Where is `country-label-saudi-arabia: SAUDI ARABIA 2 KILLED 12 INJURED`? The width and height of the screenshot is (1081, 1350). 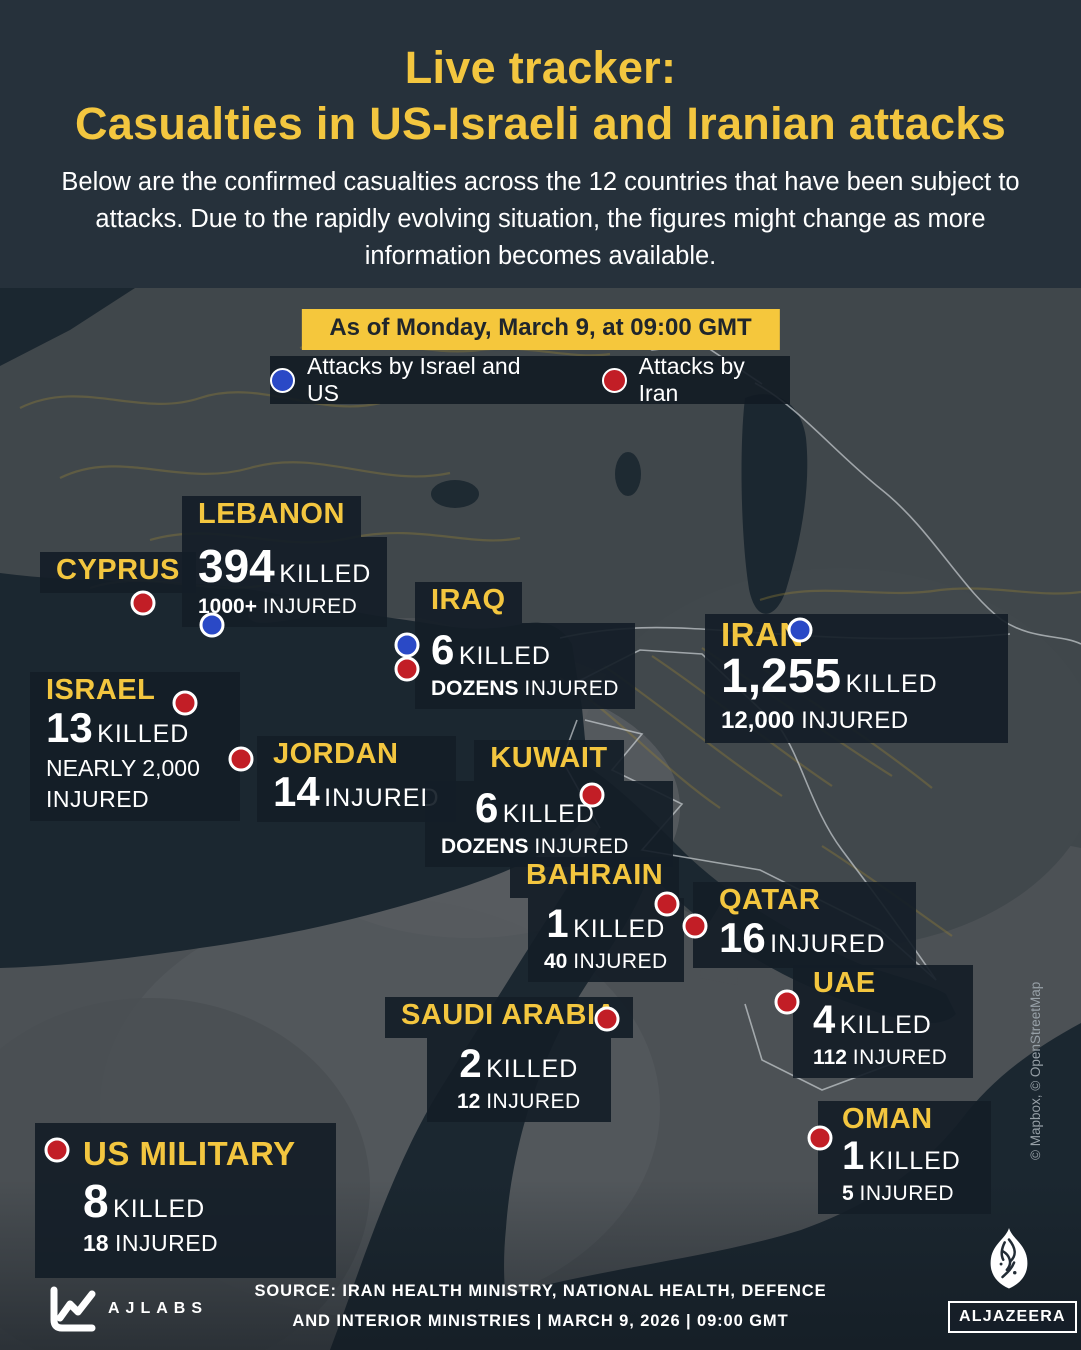
country-label-saudi-arabia: SAUDI ARABIA 2 KILLED 12 INJURED is located at coordinates (509, 1059).